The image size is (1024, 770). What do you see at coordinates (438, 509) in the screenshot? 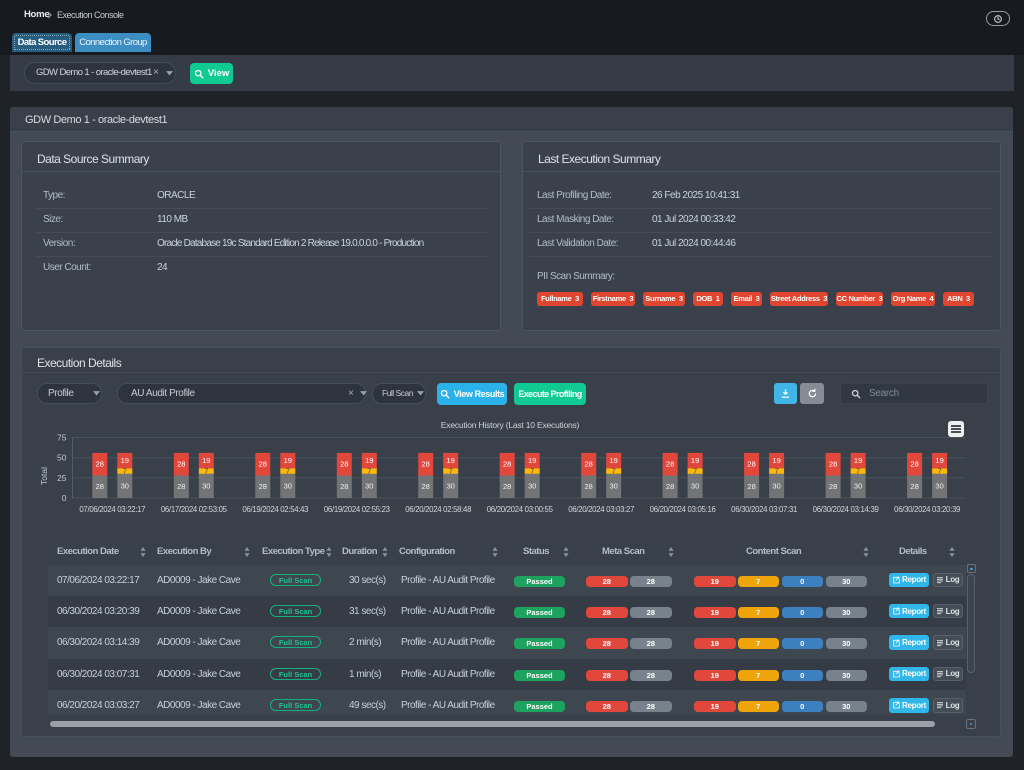
I see `svg-text: 06/20/2024 02:58:48` at bounding box center [438, 509].